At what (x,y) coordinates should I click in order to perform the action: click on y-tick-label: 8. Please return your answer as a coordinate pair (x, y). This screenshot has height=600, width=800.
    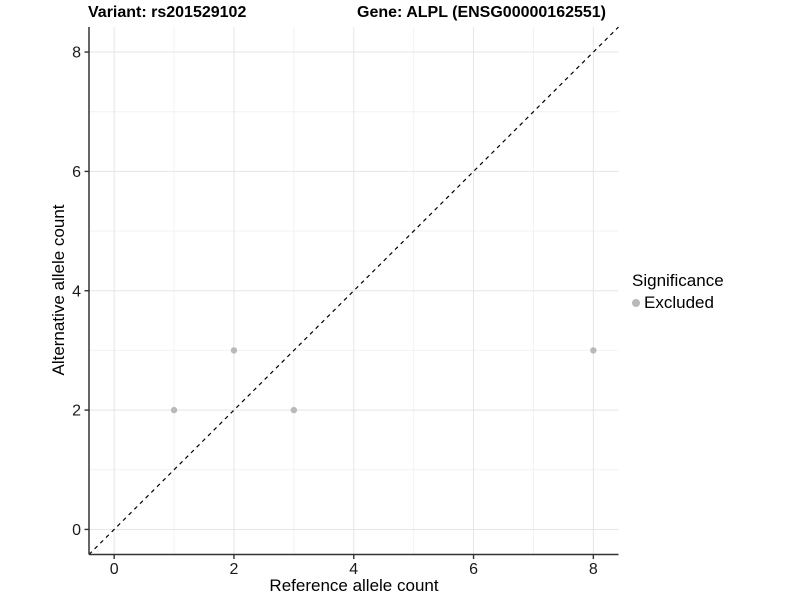
    Looking at the image, I should click on (76, 53).